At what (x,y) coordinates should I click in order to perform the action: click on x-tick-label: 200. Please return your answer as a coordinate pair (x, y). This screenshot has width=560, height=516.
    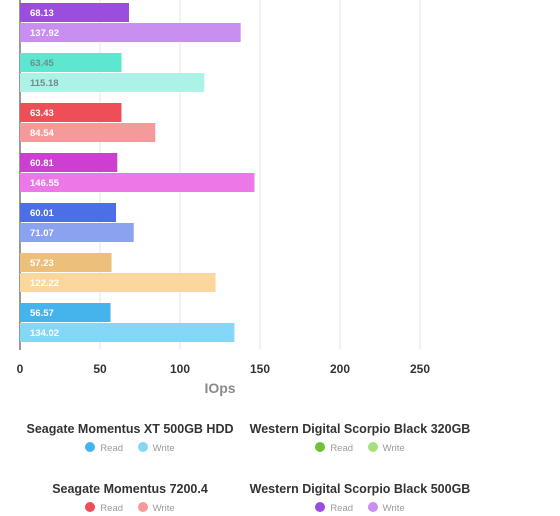
    Looking at the image, I should click on (340, 369).